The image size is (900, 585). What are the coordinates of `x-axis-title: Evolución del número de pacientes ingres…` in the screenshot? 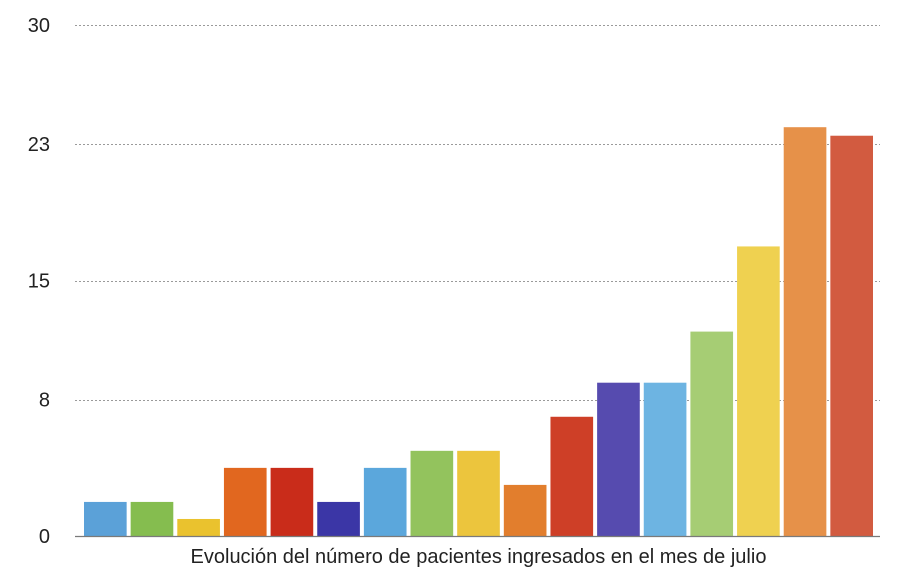 It's located at (479, 557).